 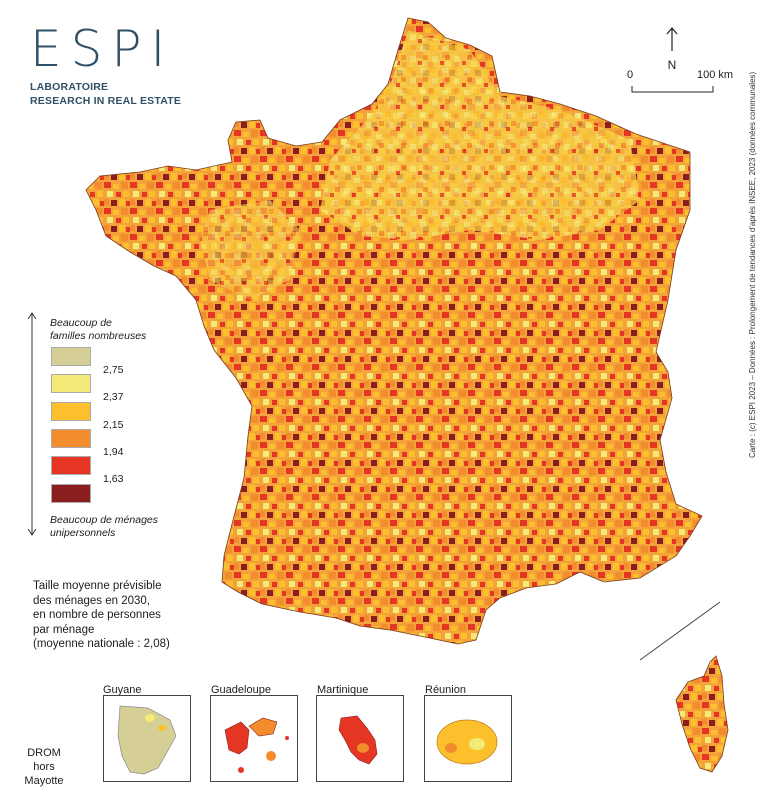 I want to click on scale-bar: 0 100 km, so click(x=682, y=82).